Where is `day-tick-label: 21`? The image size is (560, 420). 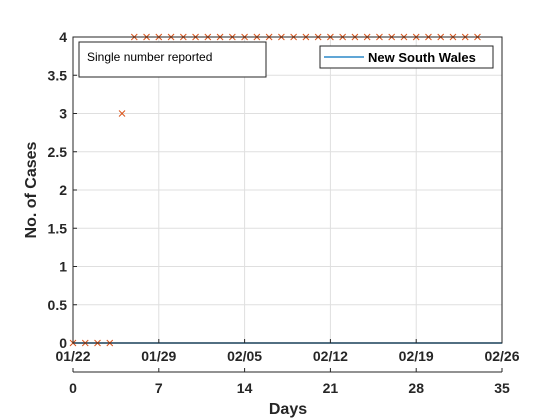 day-tick-label: 21 is located at coordinates (331, 388).